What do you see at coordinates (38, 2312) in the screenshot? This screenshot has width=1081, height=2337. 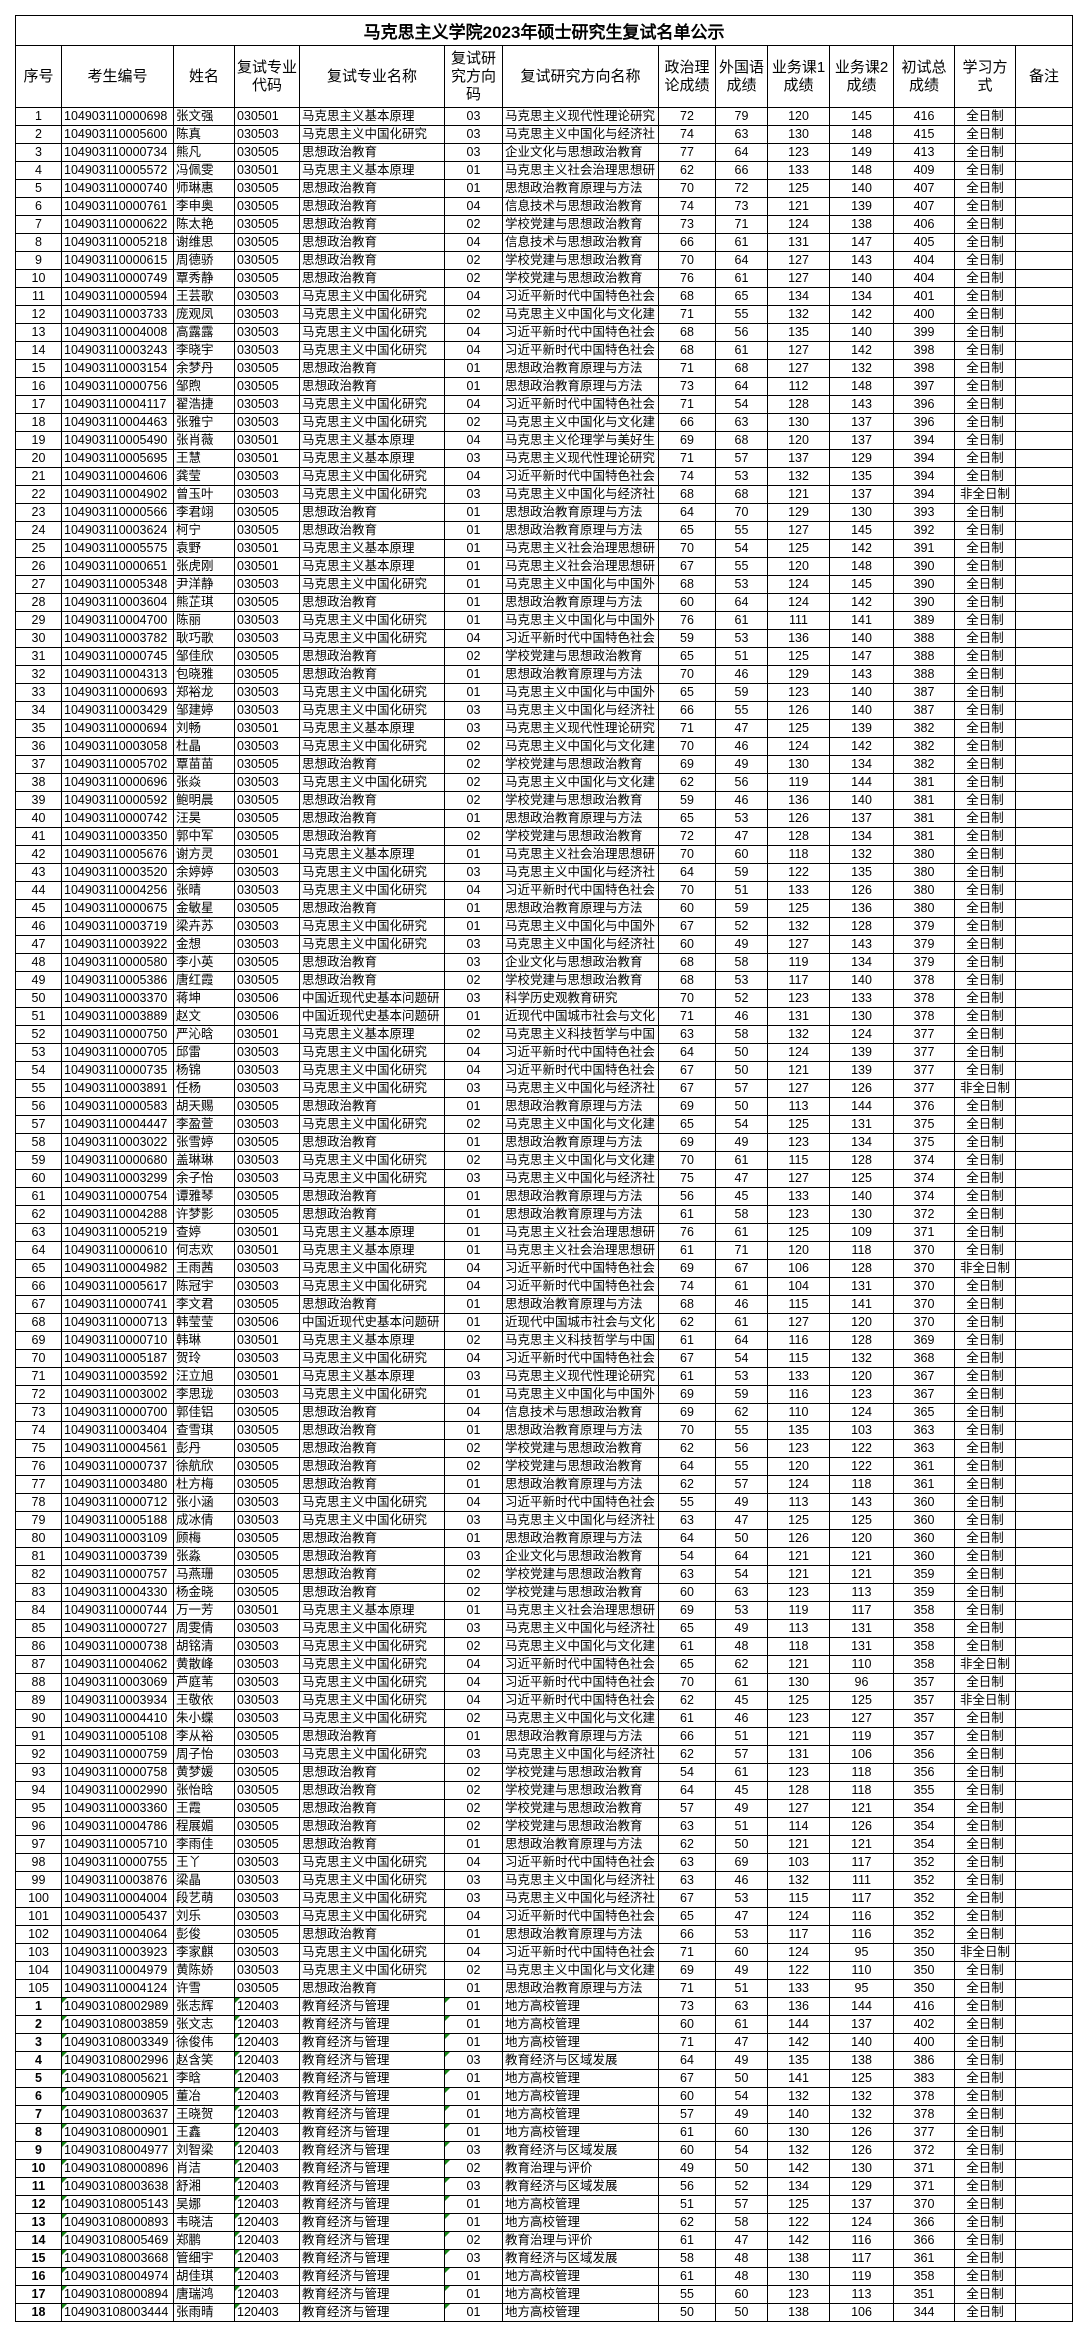 I see `cell-seq: 18` at bounding box center [38, 2312].